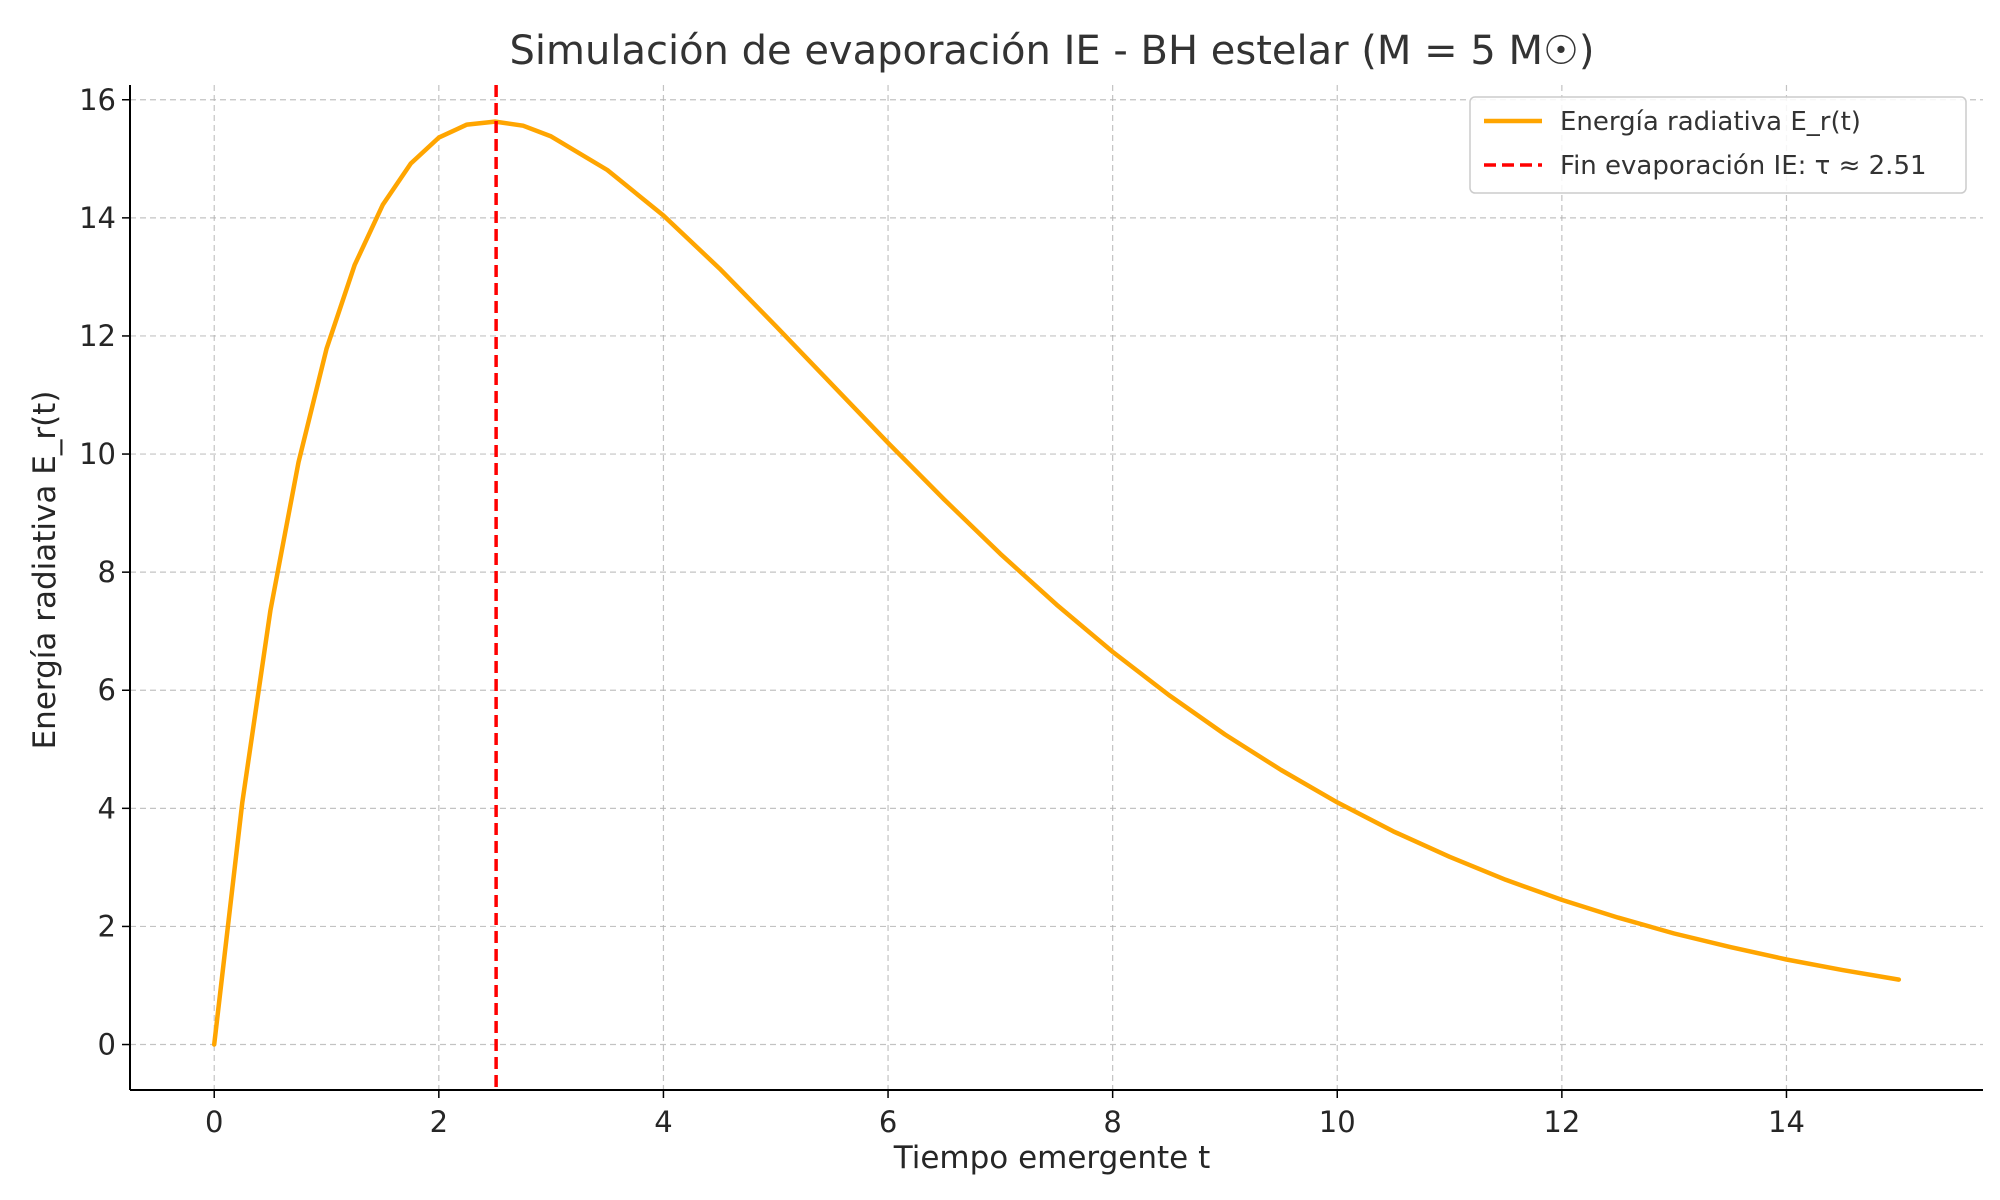  Describe the element at coordinates (97, 454) in the screenshot. I see `y-tick-label: 10` at that location.